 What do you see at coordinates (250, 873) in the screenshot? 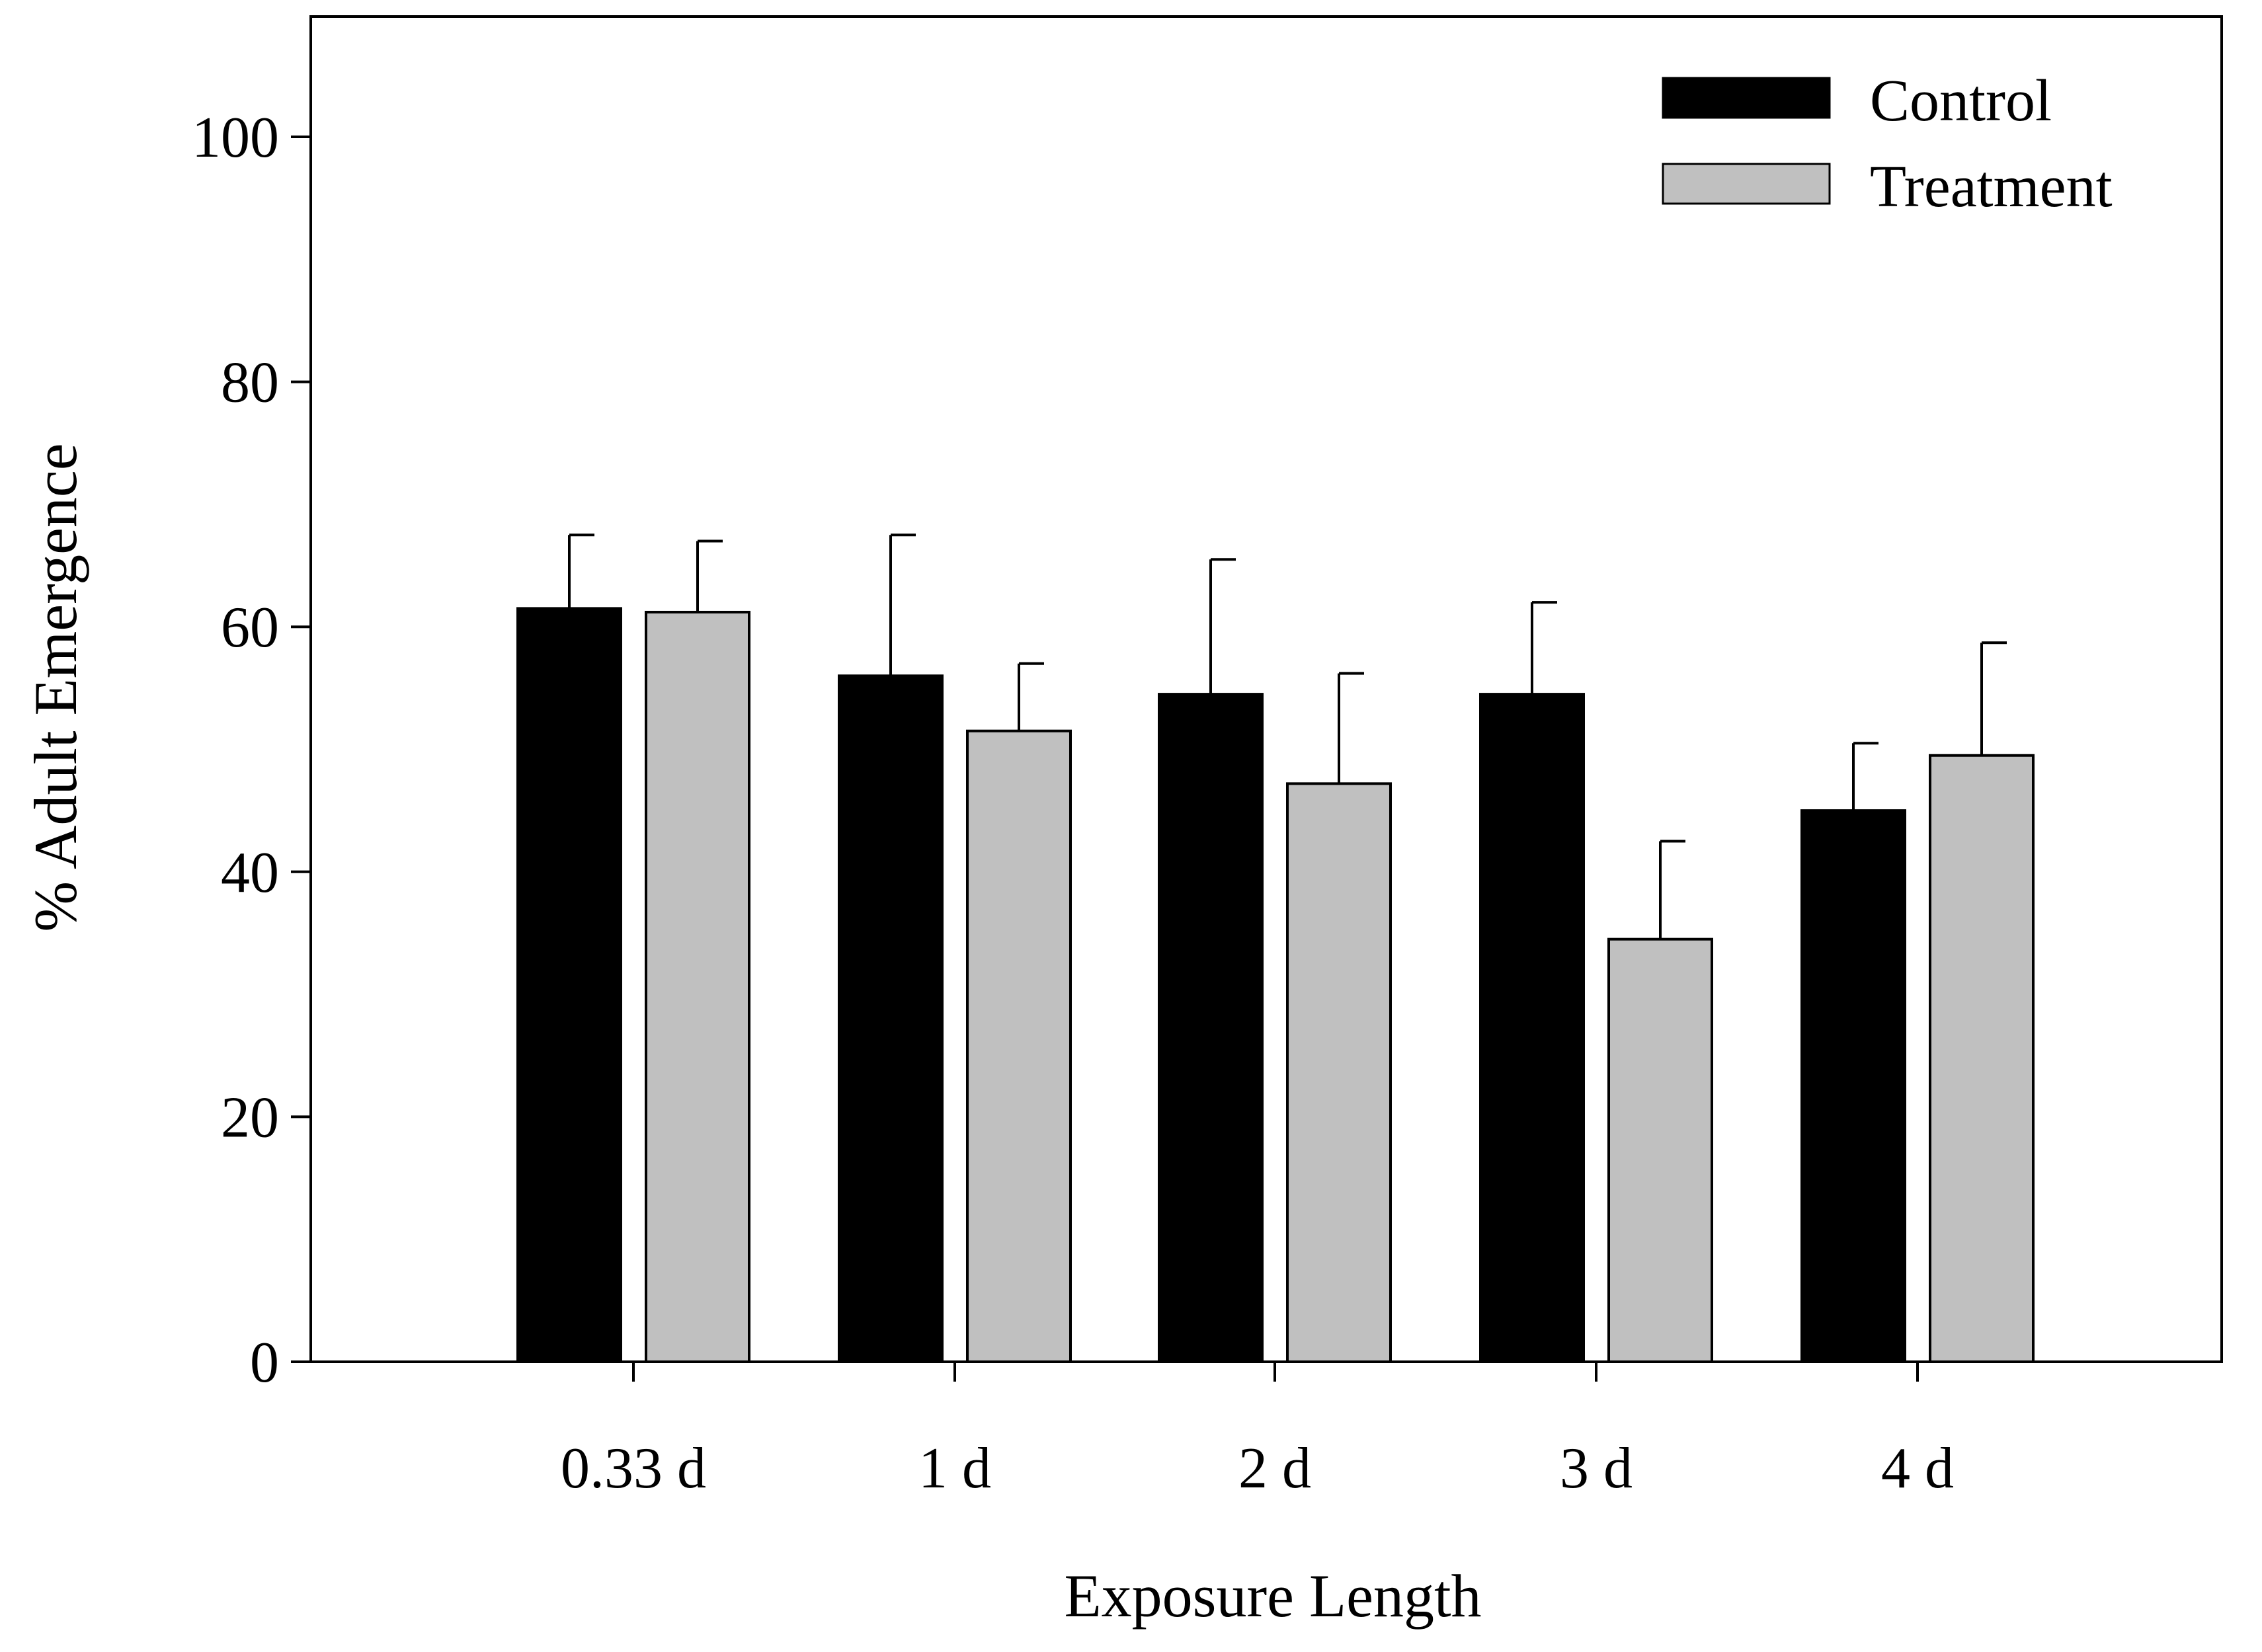
I see `y-tick-label: 40` at bounding box center [250, 873].